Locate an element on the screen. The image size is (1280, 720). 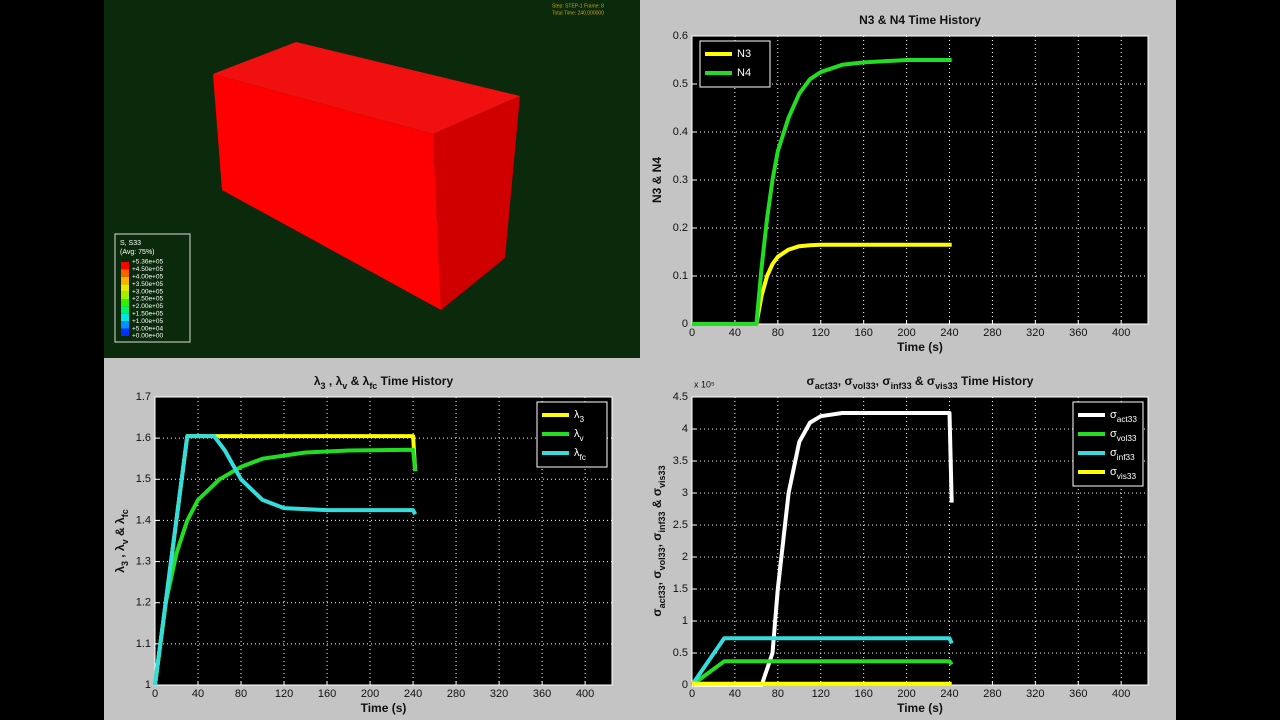
y-tick-label: 4 is located at coordinates (685, 429).